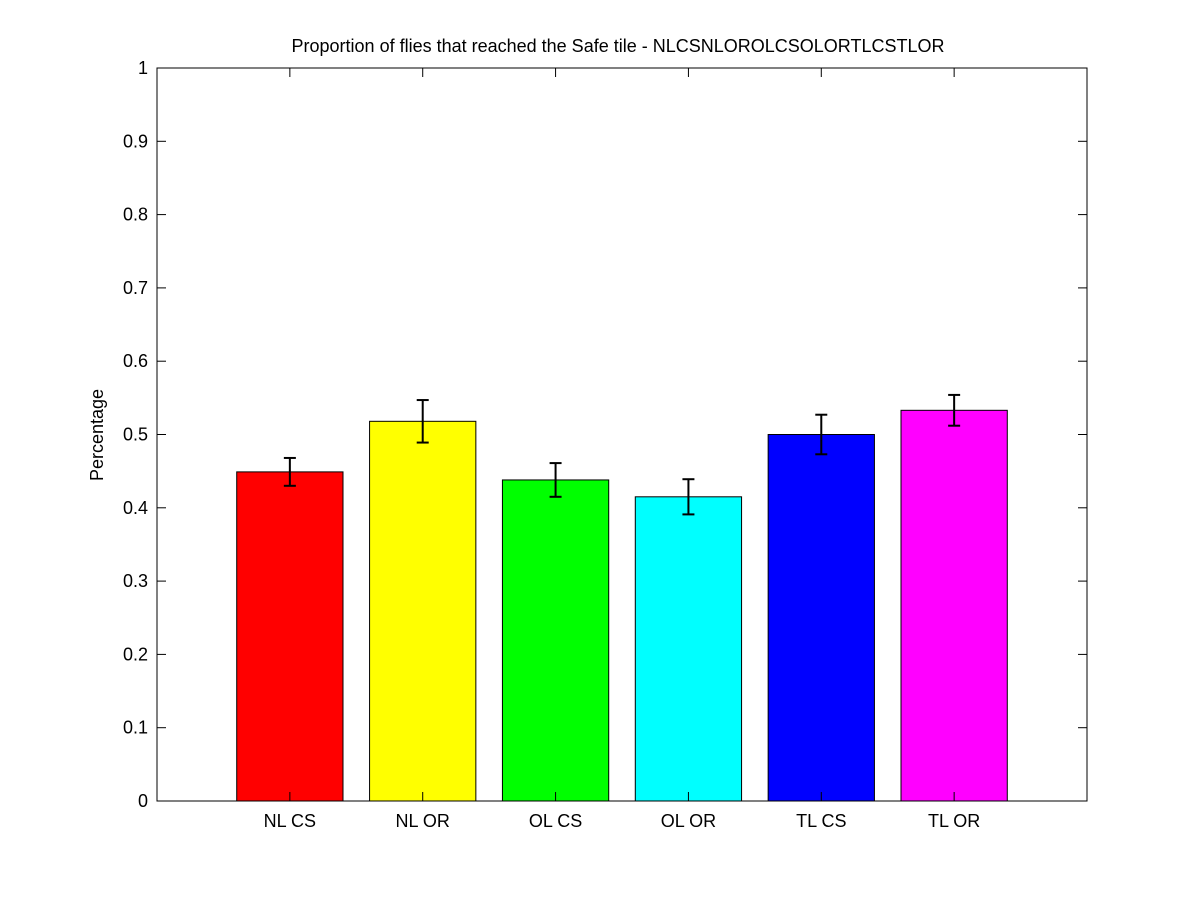  Describe the element at coordinates (555, 640) in the screenshot. I see `bar-ol-cs` at that location.